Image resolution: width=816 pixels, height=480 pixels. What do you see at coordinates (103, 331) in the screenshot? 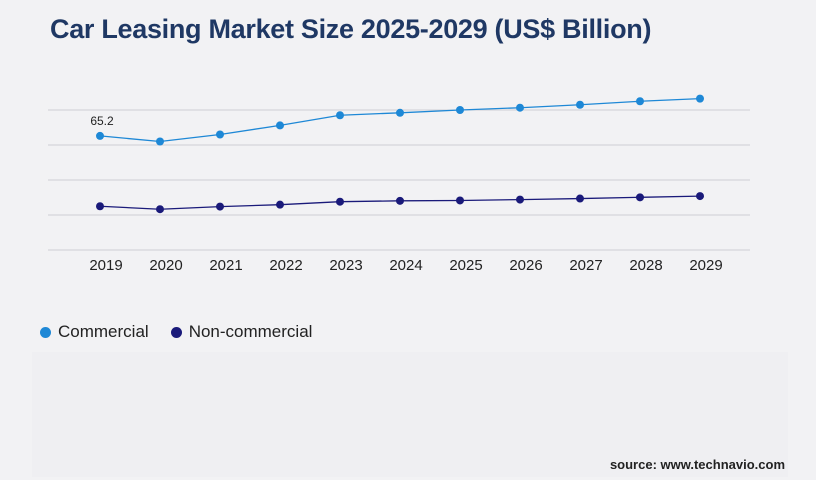
I see `legend-label-commercial: Commercial` at bounding box center [103, 331].